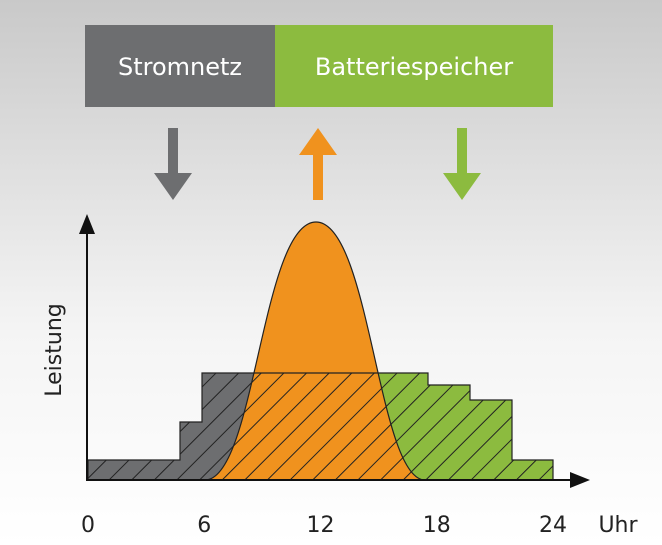  What do you see at coordinates (462, 164) in the screenshot?
I see `battery-arrow` at bounding box center [462, 164].